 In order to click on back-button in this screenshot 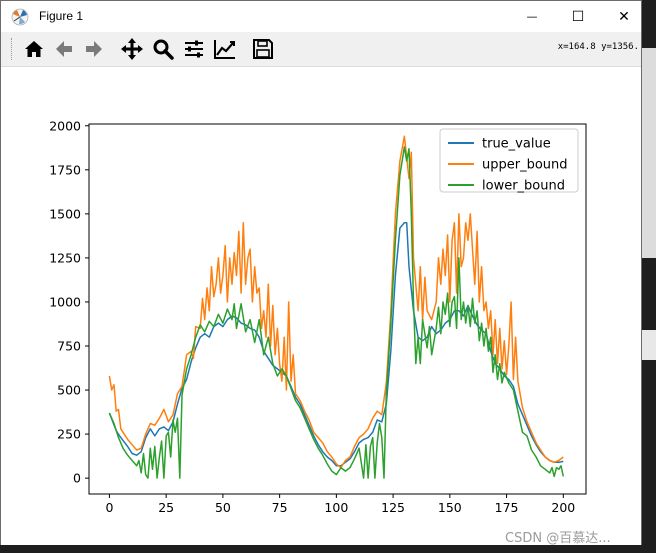, I will do `click(64, 49)`.